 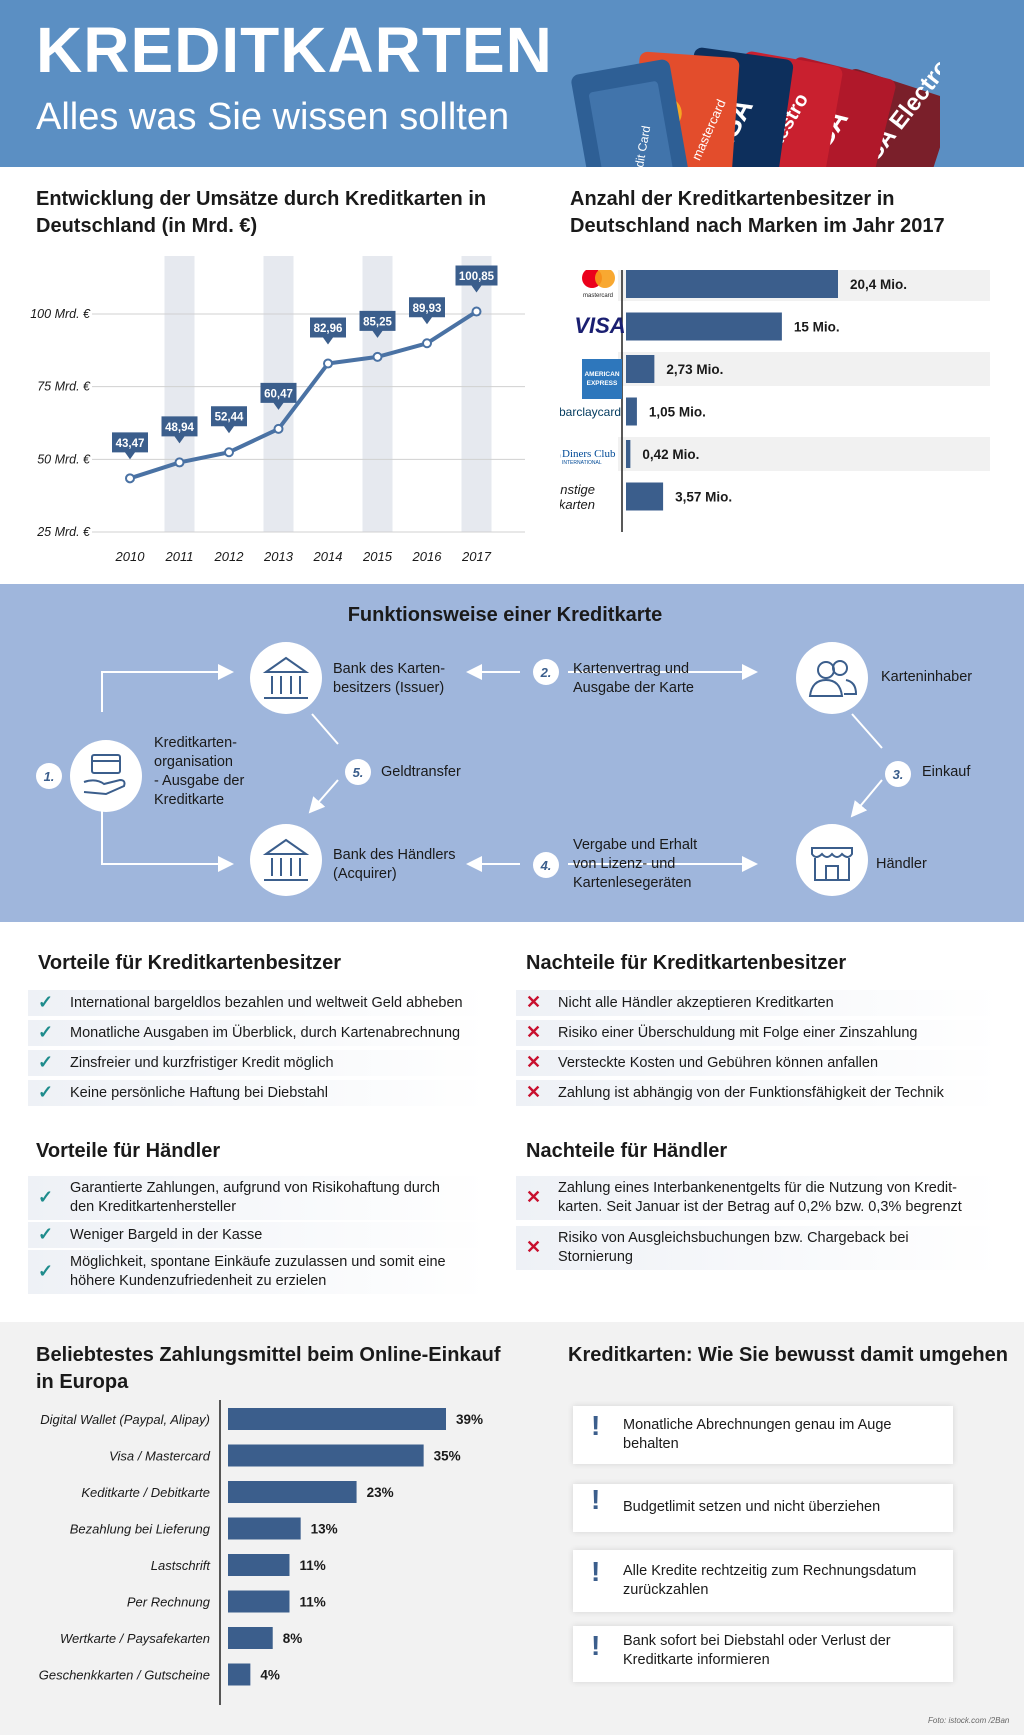 What do you see at coordinates (804, 454) in the screenshot?
I see `brand-row-band` at bounding box center [804, 454].